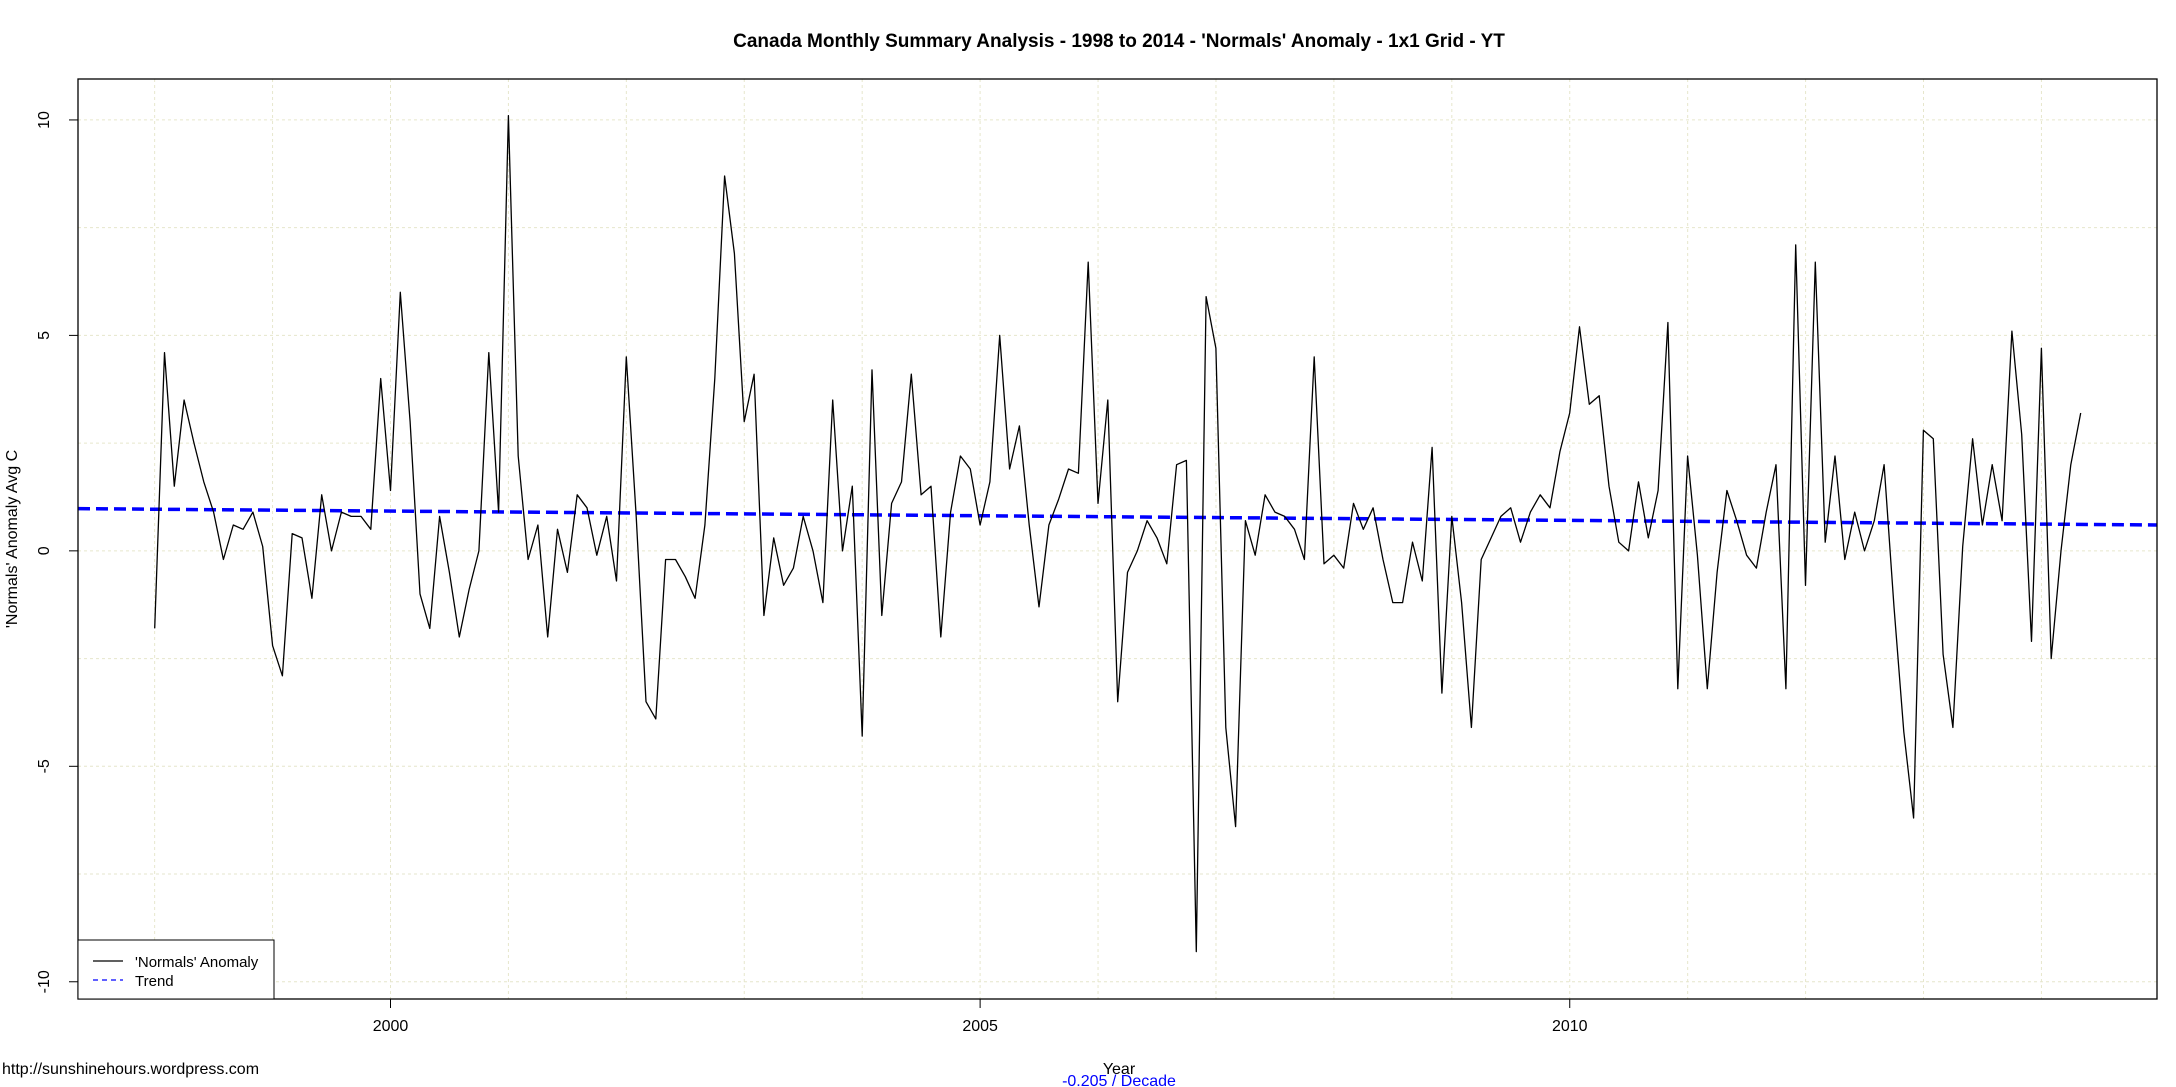  Describe the element at coordinates (130, 1069) in the screenshot. I see `source-url: http://sunshinehours.wordpress.com` at that location.